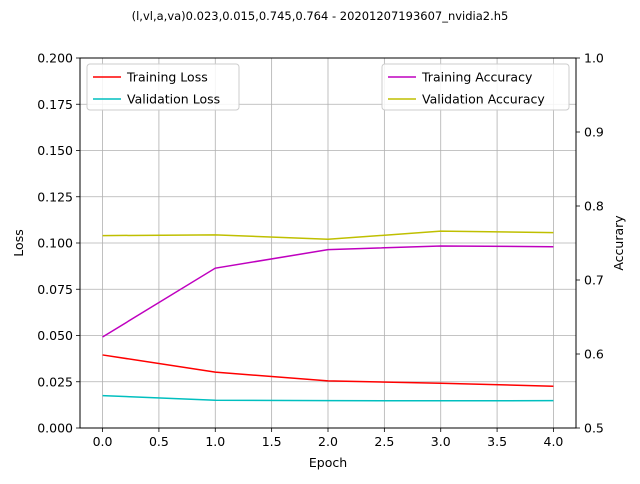 The image size is (640, 484). I want to click on right-y-axis-label: Accurary, so click(618, 243).